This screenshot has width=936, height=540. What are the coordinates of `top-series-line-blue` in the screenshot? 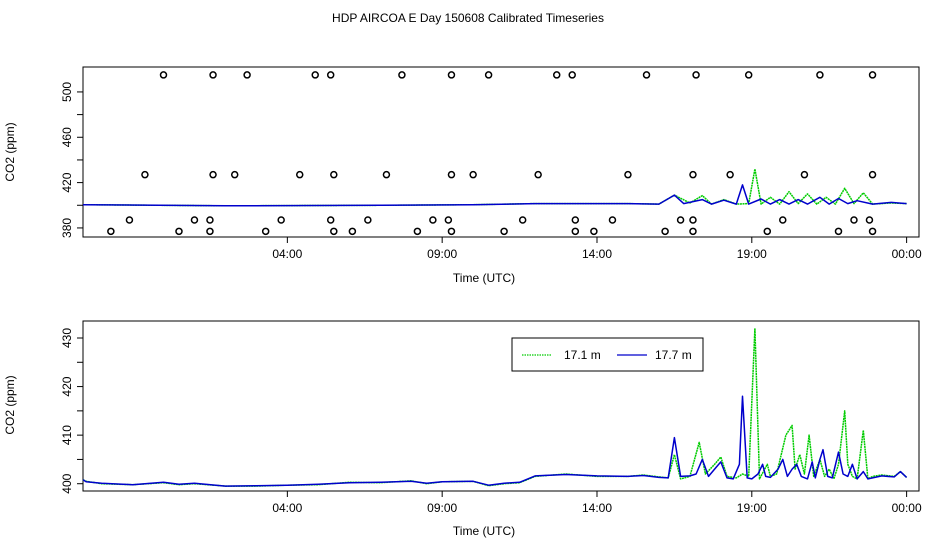 It's located at (494, 195).